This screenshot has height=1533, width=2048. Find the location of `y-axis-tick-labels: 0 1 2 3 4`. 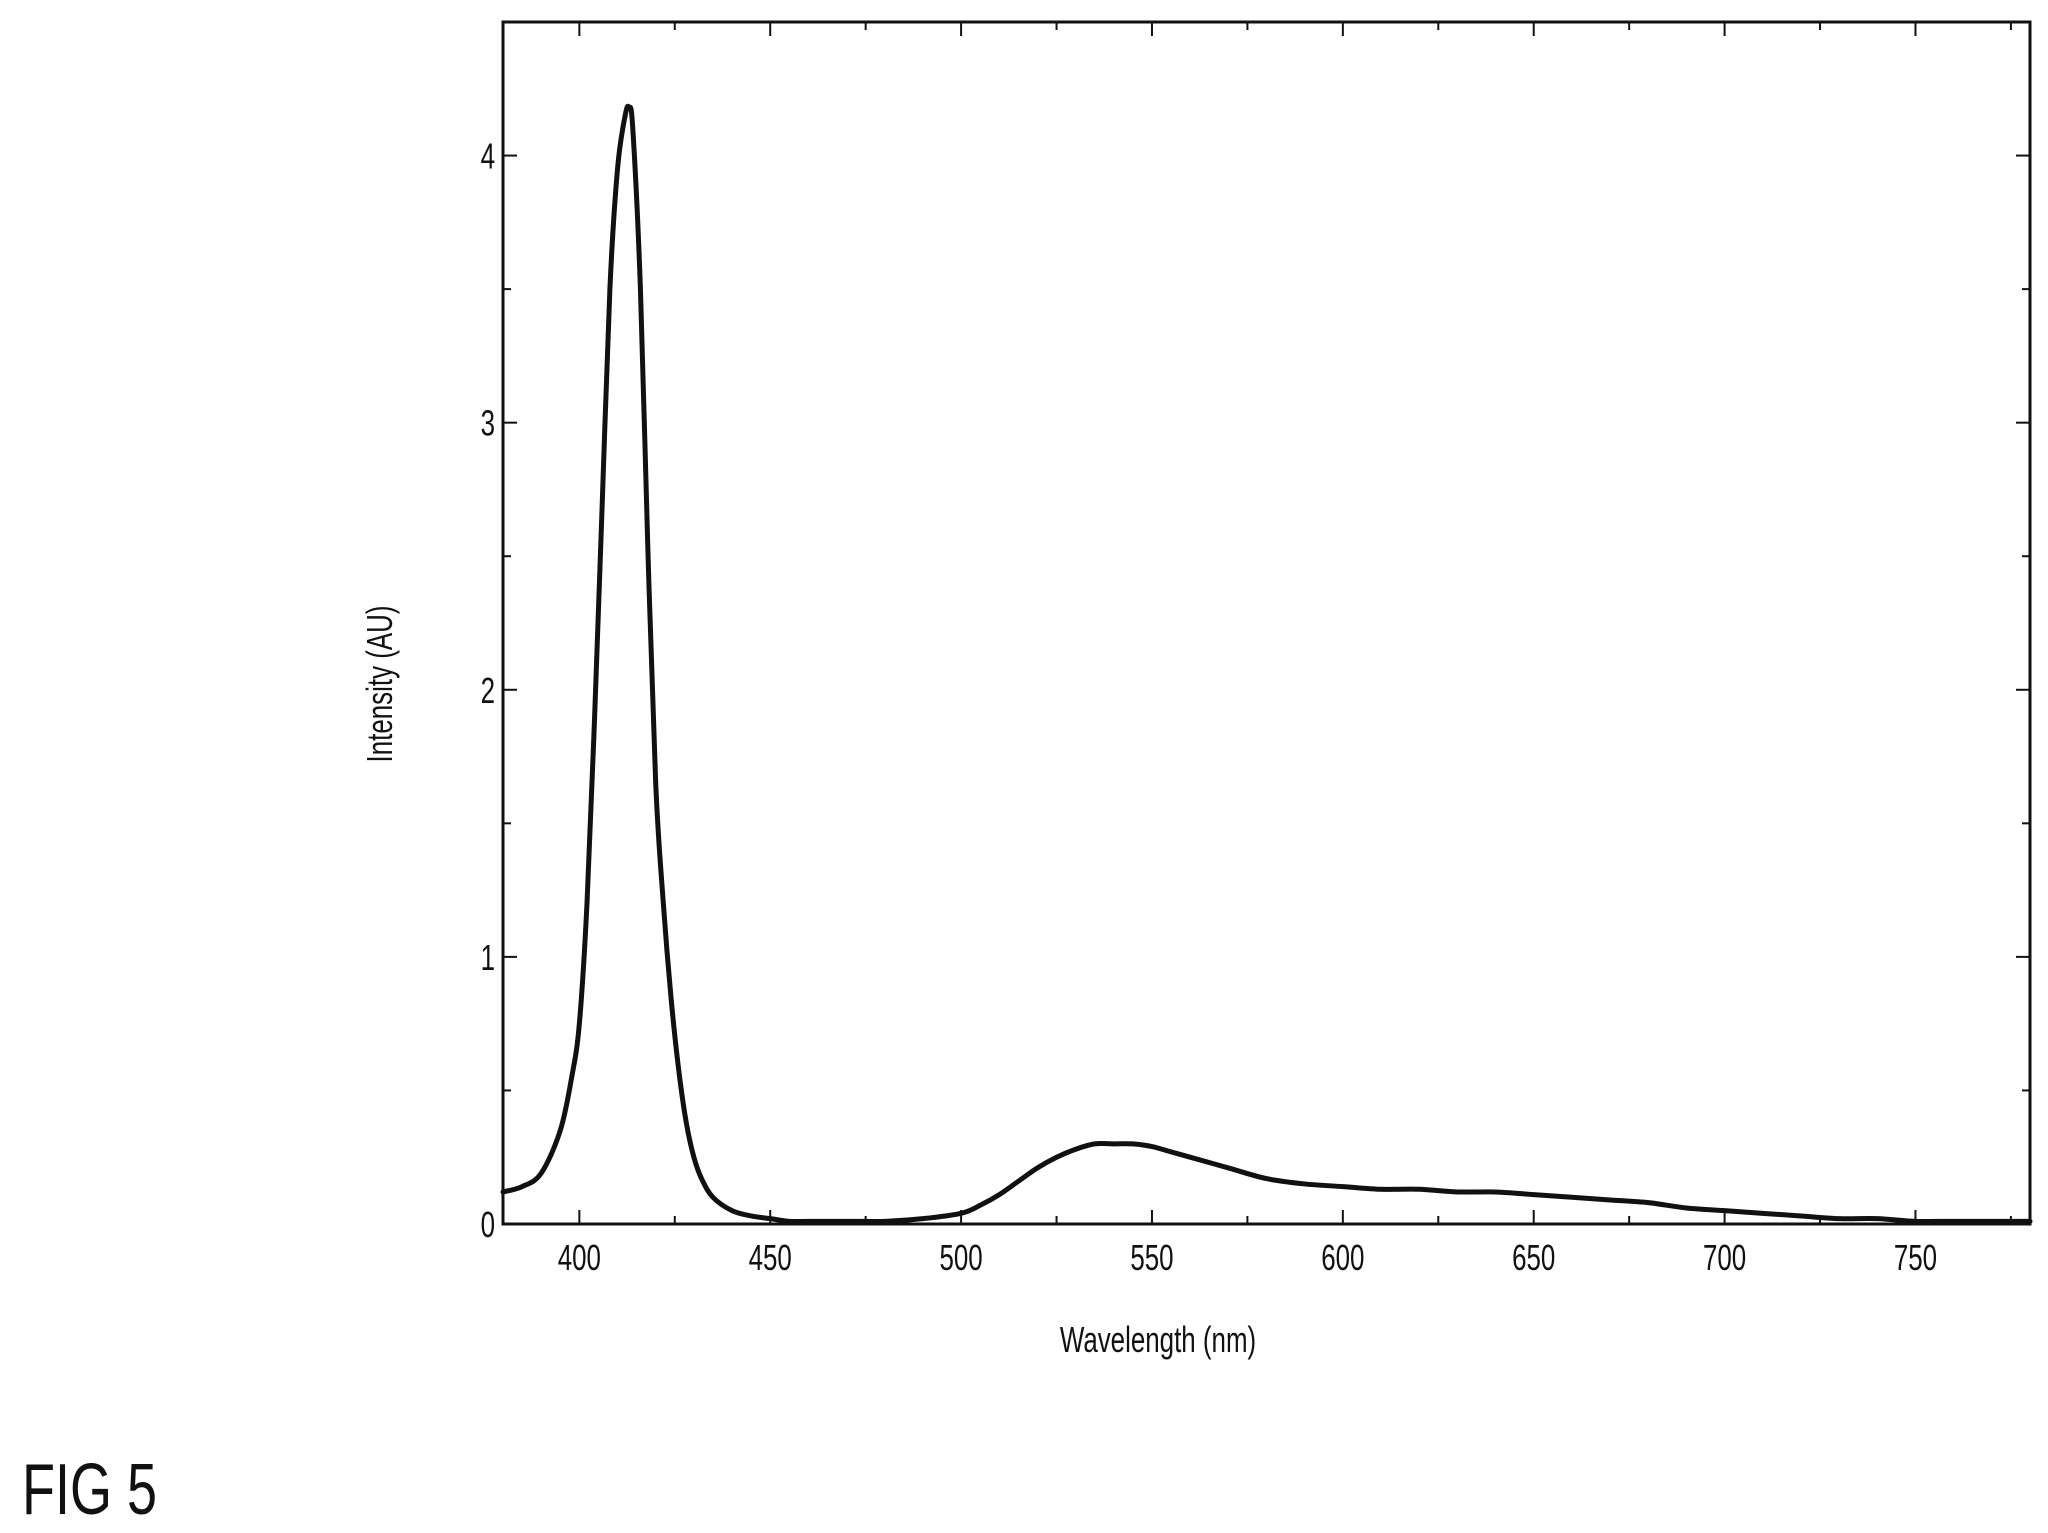

y-axis-tick-labels: 0 1 2 3 4 is located at coordinates (488, 690).